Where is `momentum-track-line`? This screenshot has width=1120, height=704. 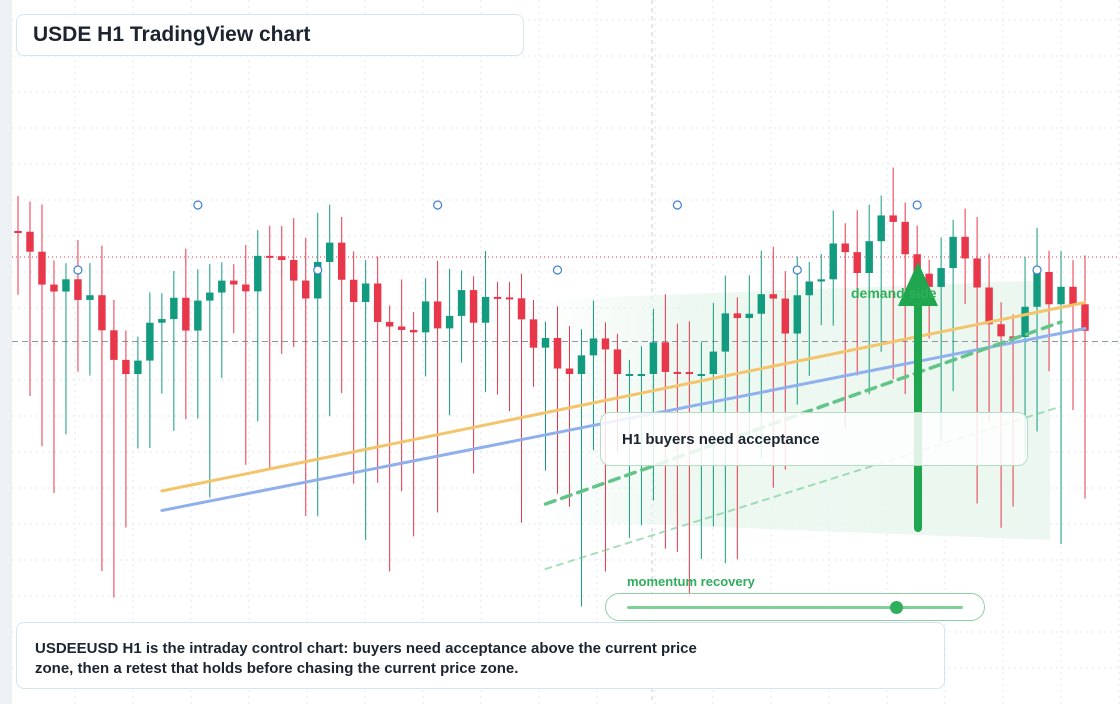 momentum-track-line is located at coordinates (795, 607).